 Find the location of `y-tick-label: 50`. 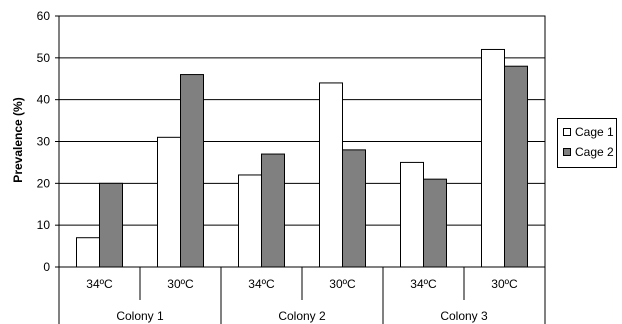

y-tick-label: 50 is located at coordinates (44, 58).